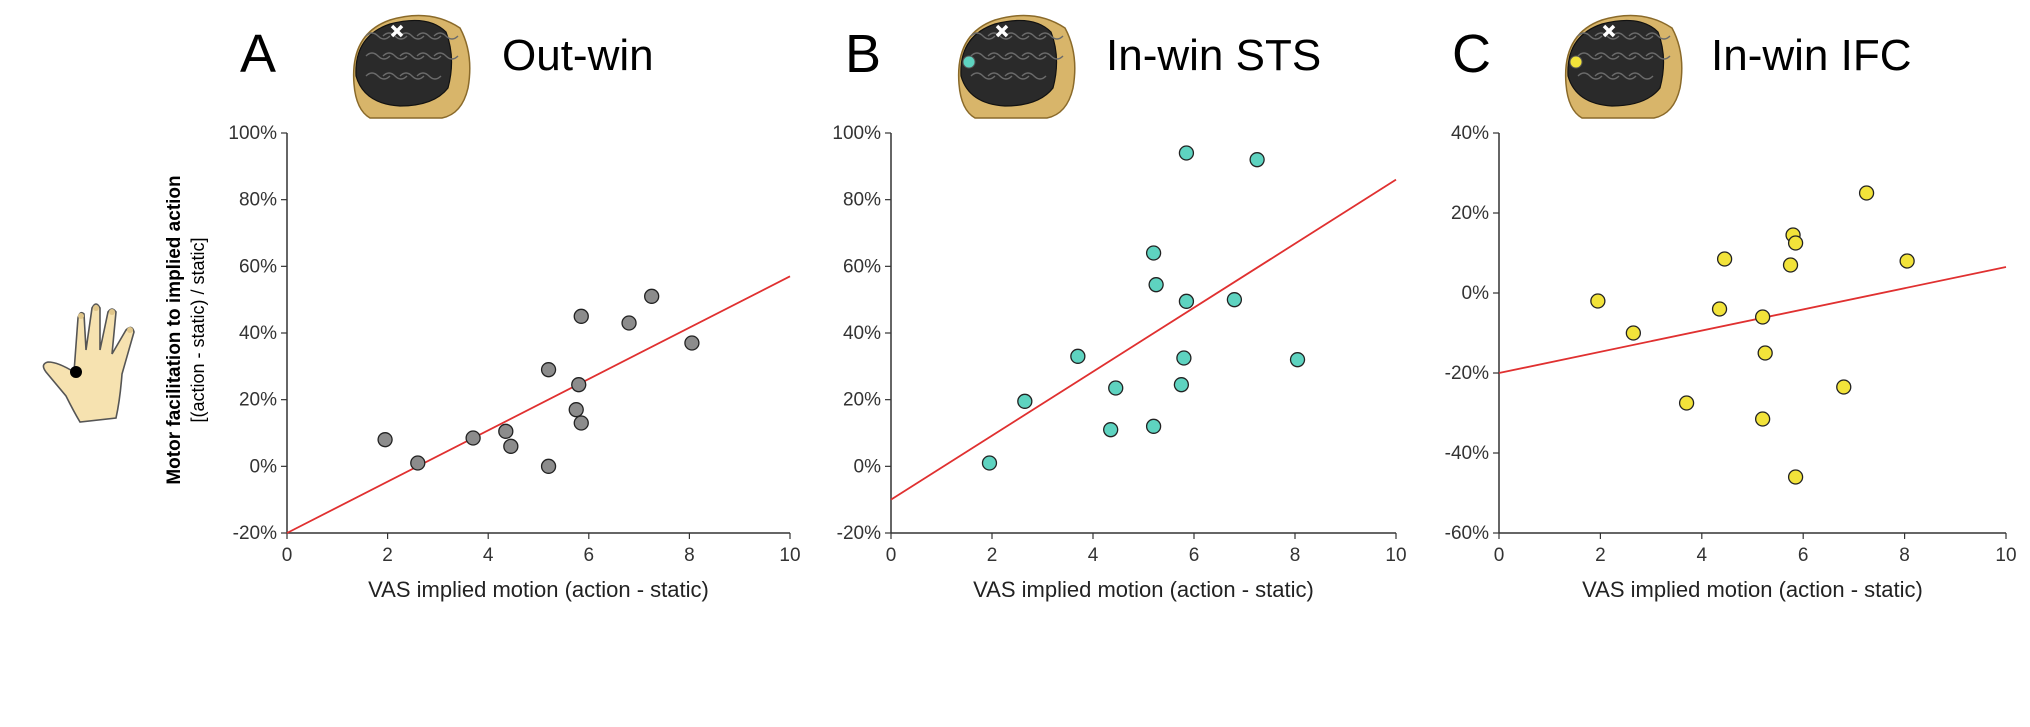  I want to click on hand-icon, so click(88, 363).